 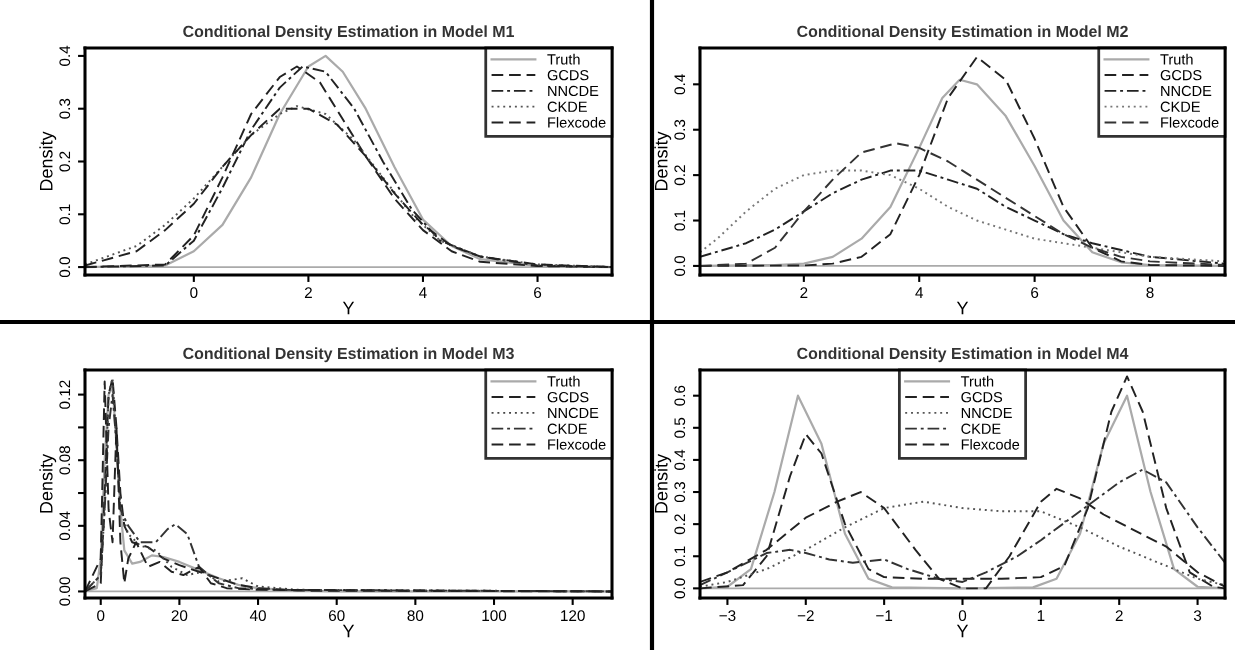 What do you see at coordinates (257, 616) in the screenshot?
I see `x-tick-label: 40` at bounding box center [257, 616].